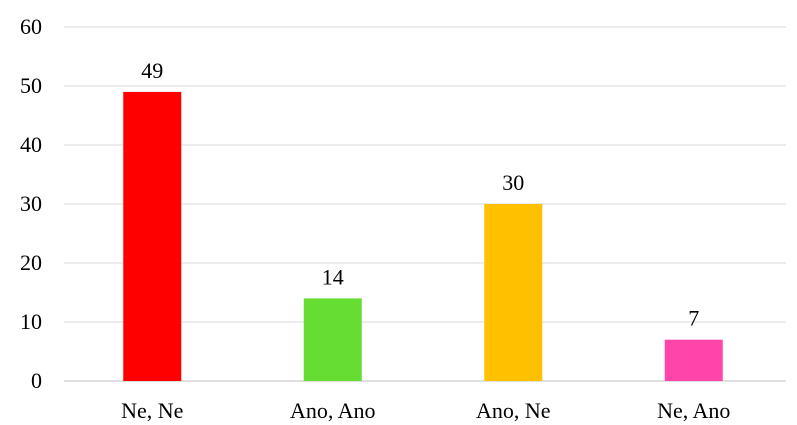  I want to click on y-axis-tick-labels: 0 10 20 30 40 50 60, so click(31, 203).